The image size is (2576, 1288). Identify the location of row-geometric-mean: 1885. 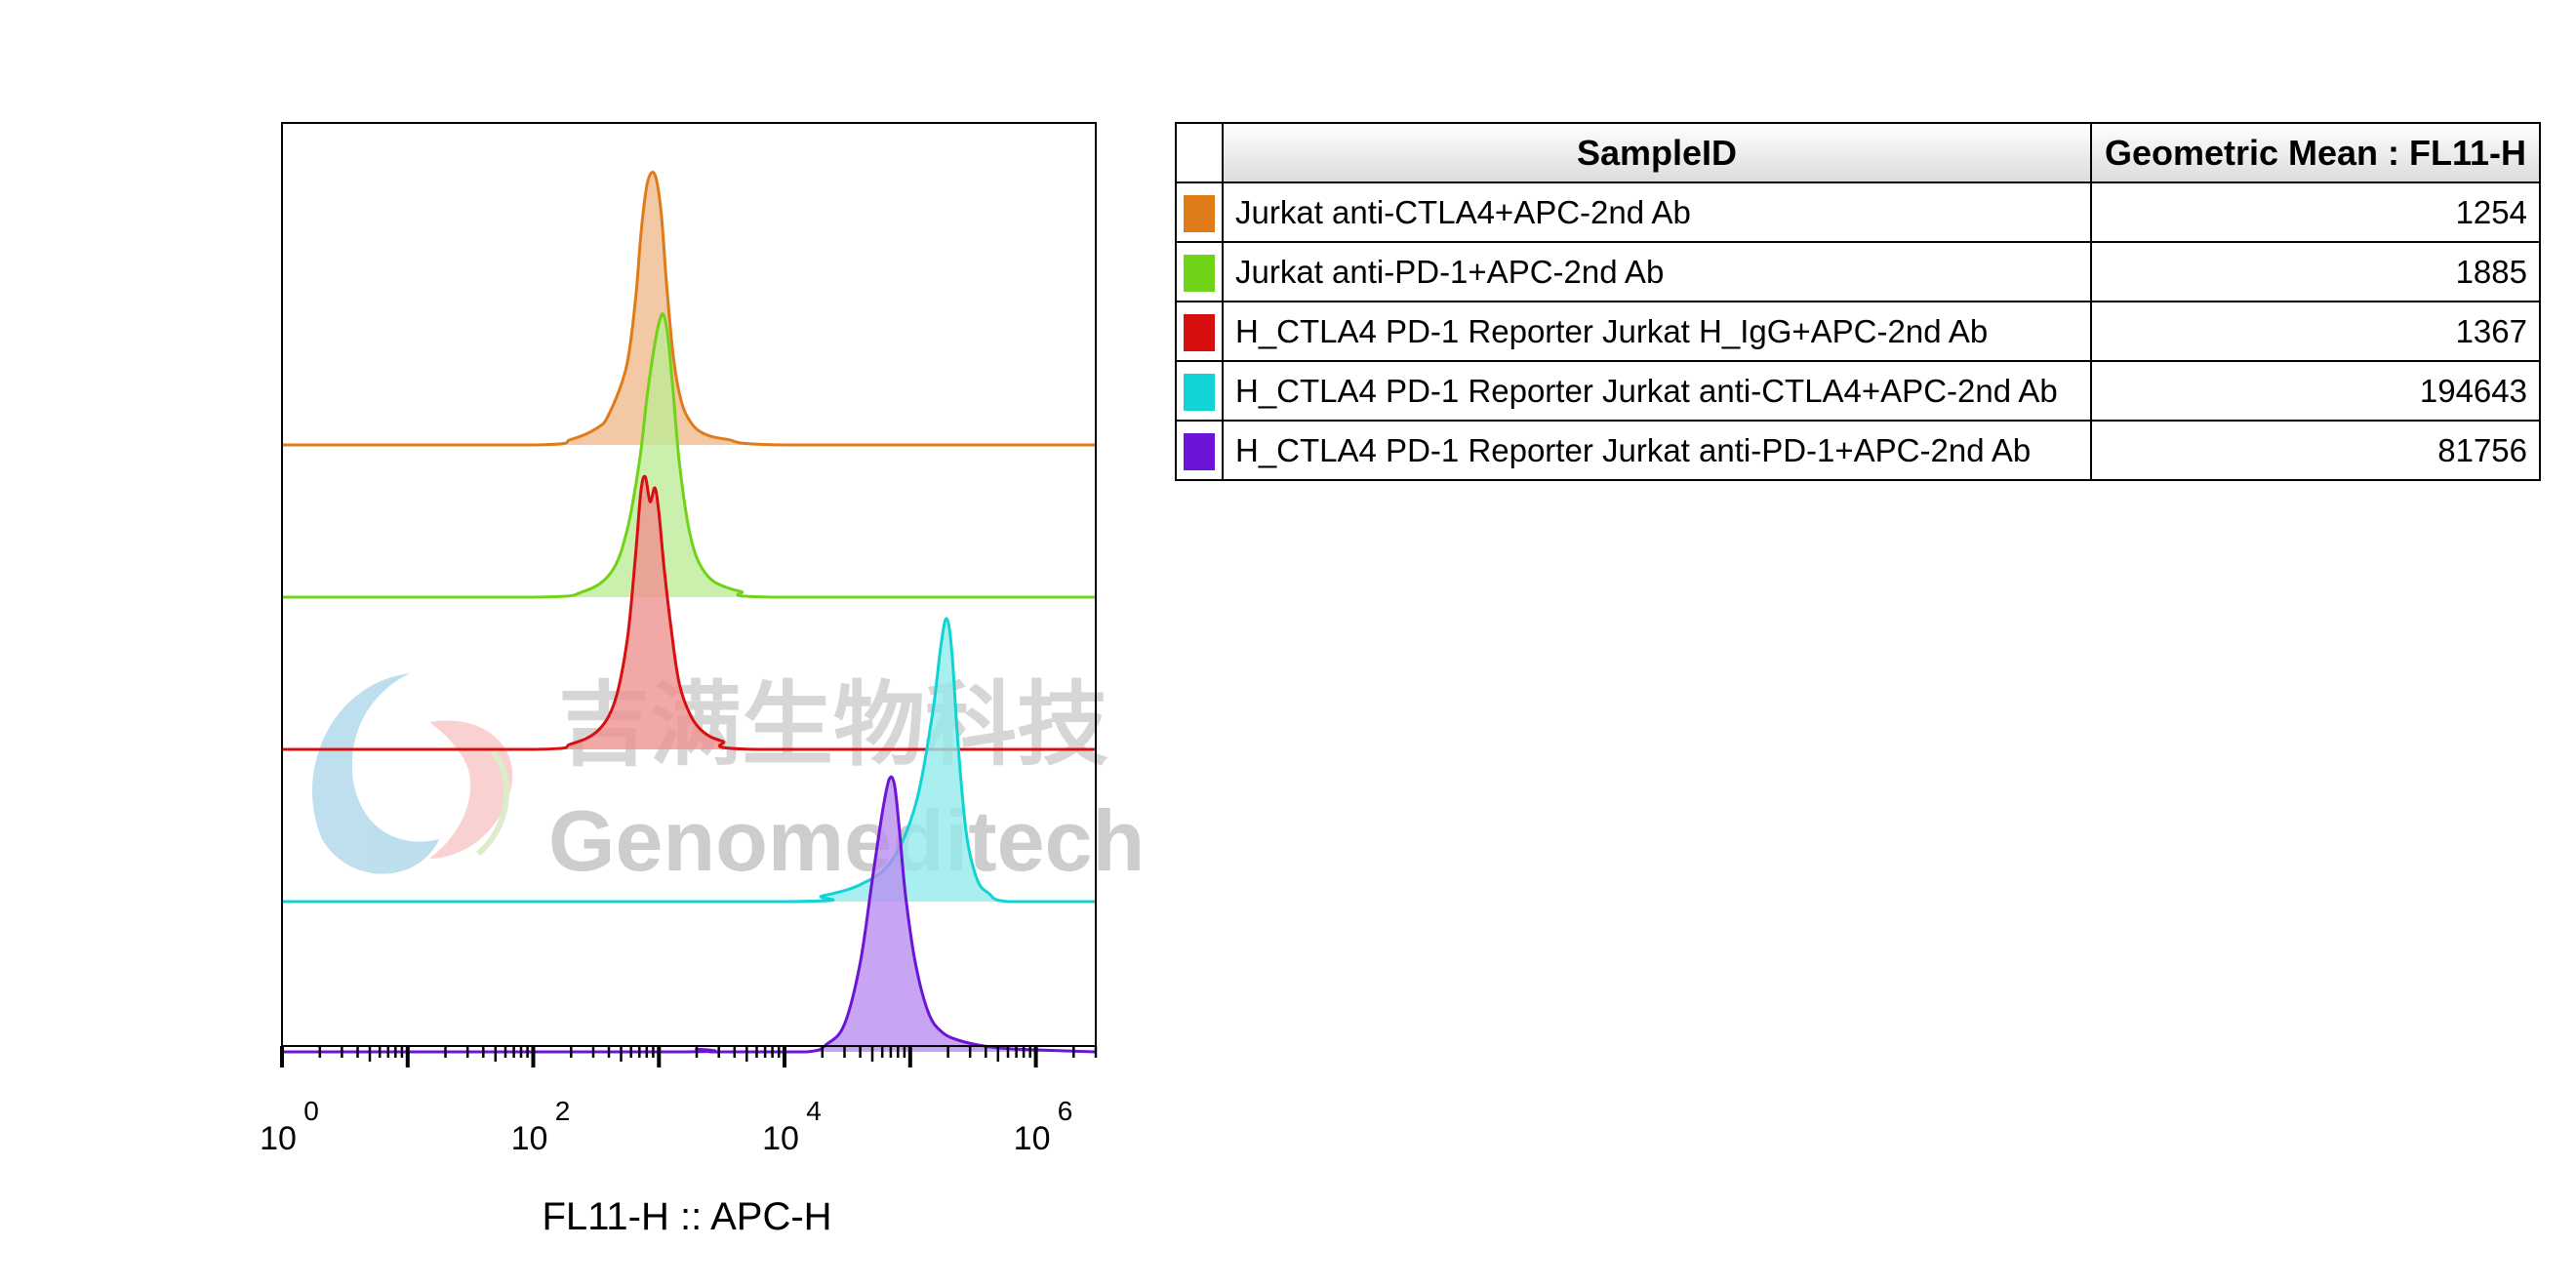
(2315, 271).